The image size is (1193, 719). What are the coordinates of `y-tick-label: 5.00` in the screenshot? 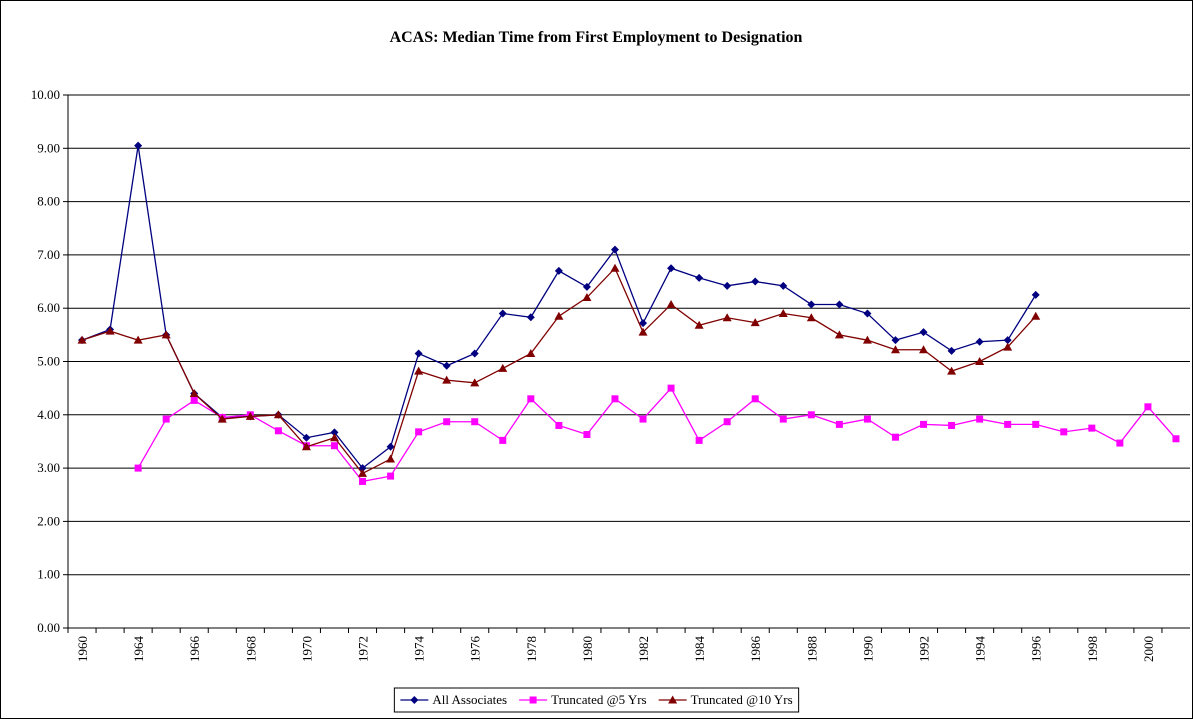 It's located at (48, 361).